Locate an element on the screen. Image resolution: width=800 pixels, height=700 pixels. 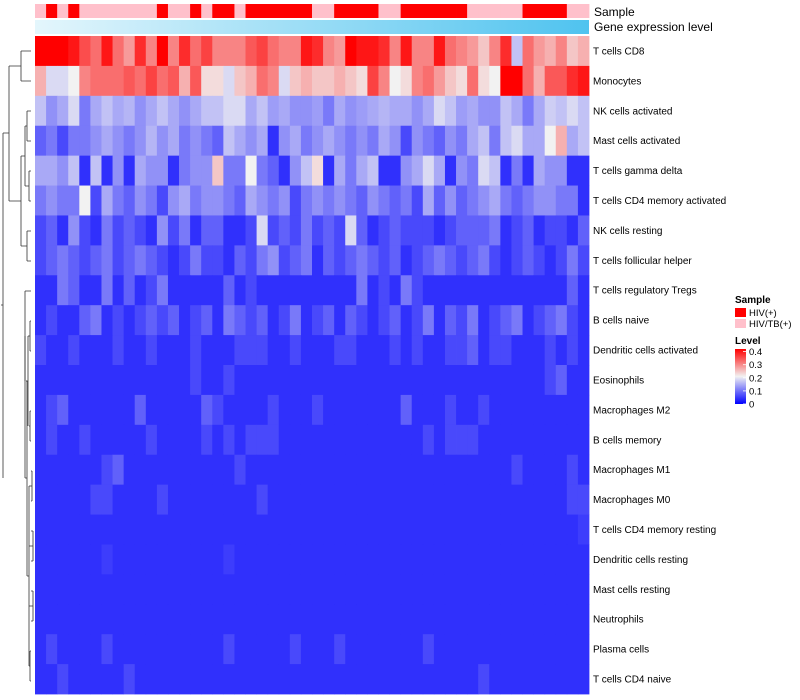
row-label: T cells regulatory Tregs is located at coordinates (645, 291).